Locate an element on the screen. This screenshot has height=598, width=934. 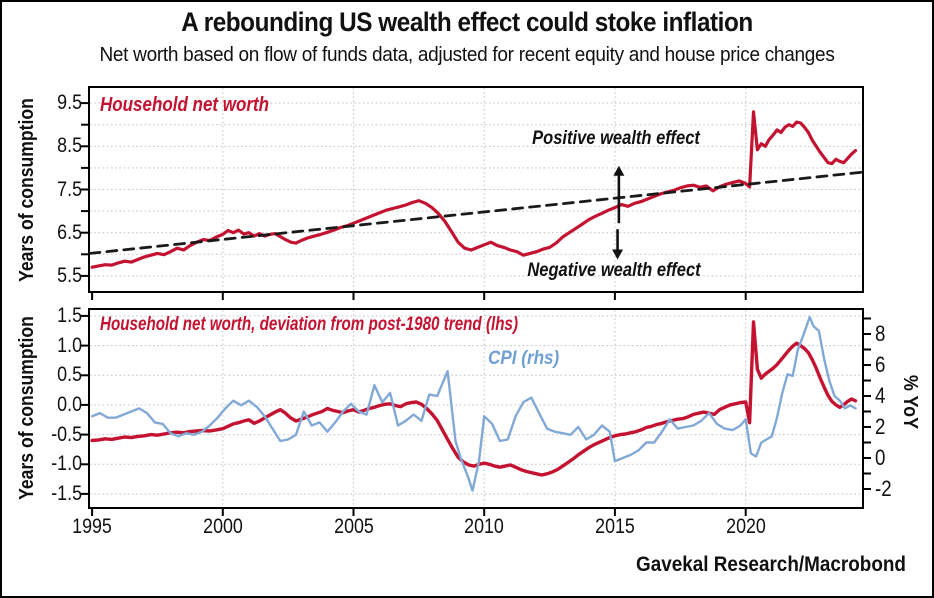
y-axis-tick-label: -0.5 is located at coordinates (66, 434).